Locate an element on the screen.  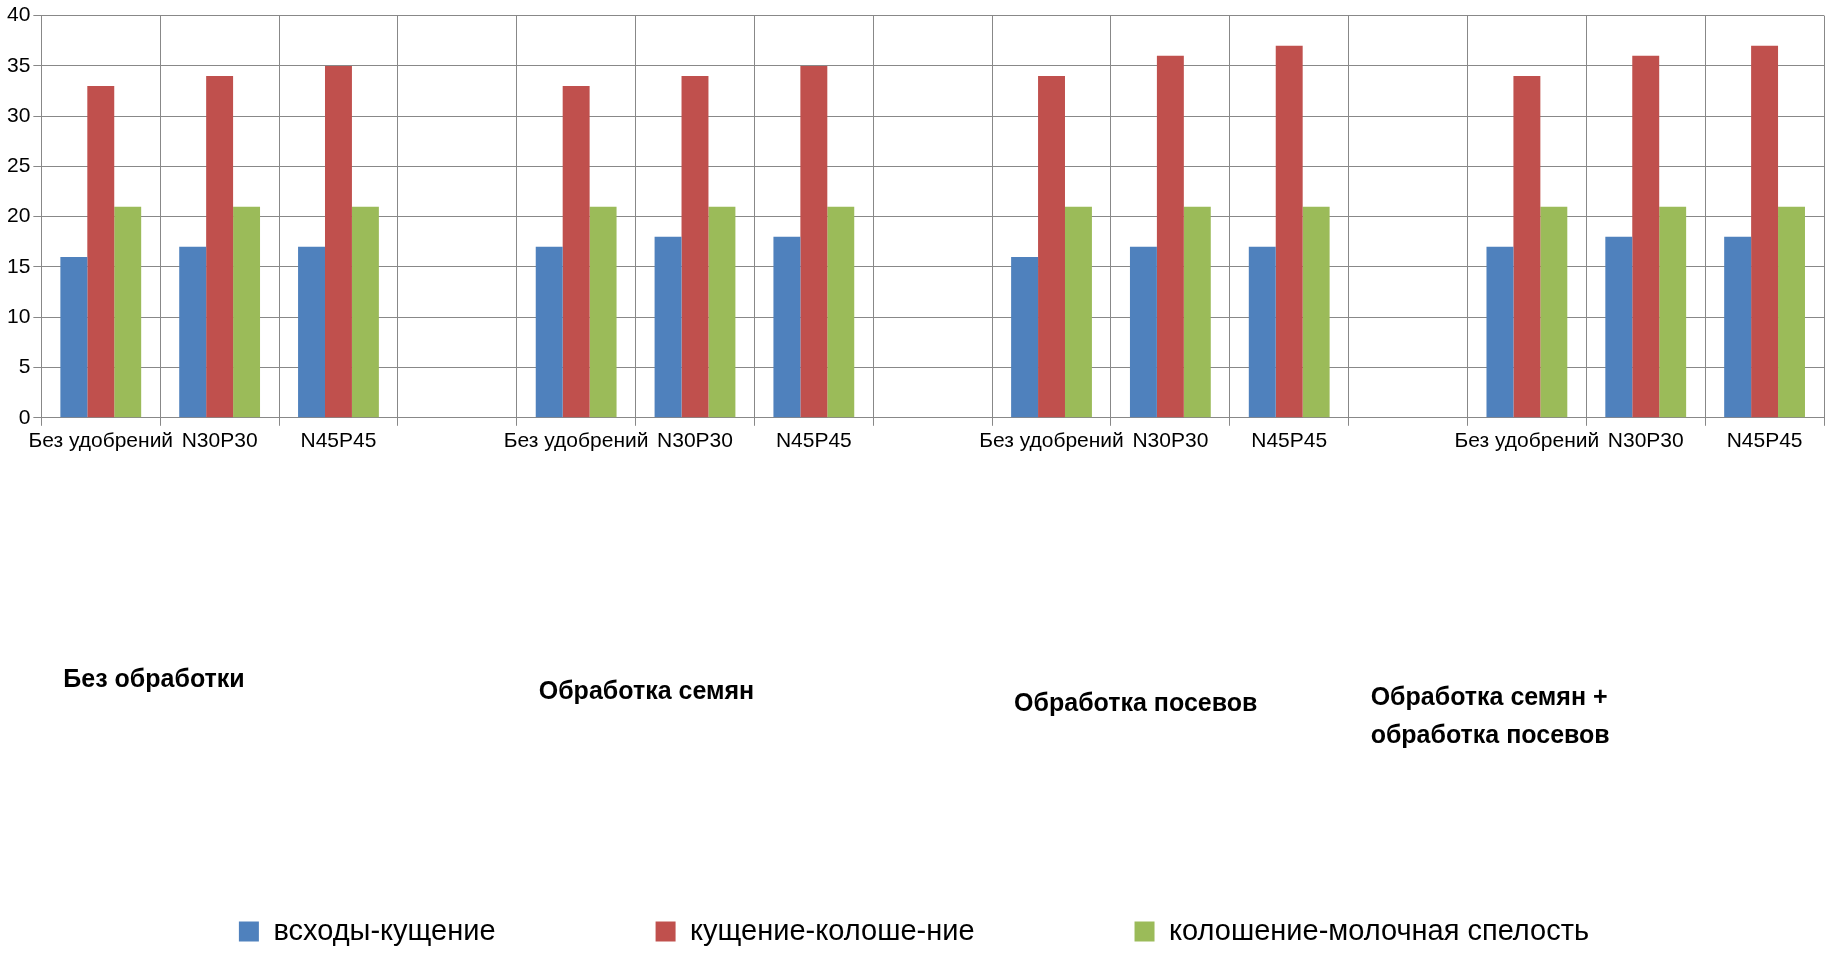
text: Обработка посевов is located at coordinates (1136, 702).